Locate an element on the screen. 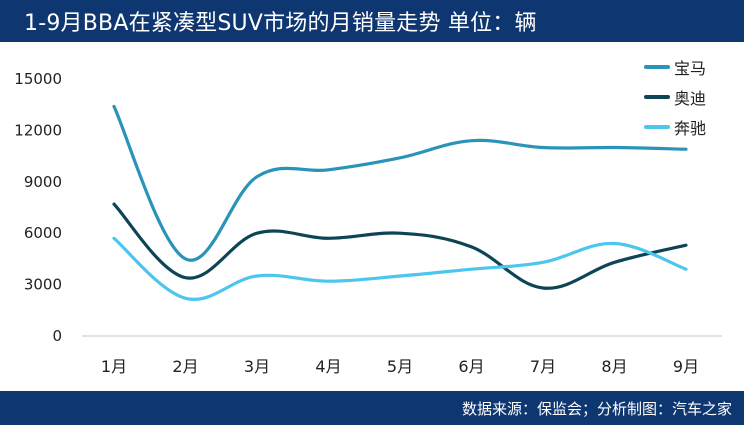 The image size is (744, 425). x-tick-label: 1月 is located at coordinates (114, 366).